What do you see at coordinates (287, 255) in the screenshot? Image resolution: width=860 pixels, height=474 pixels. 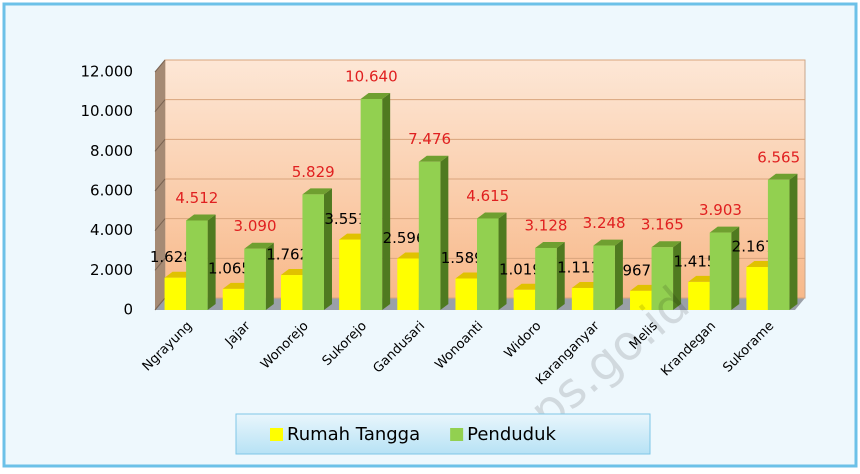 I see `value-label: 1.762` at bounding box center [287, 255].